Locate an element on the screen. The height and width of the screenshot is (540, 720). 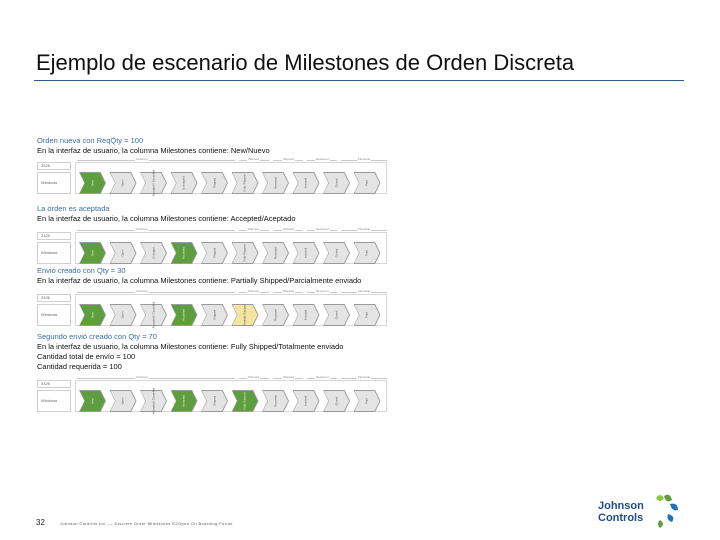
company-logo-icon is located at coordinates (667, 511).